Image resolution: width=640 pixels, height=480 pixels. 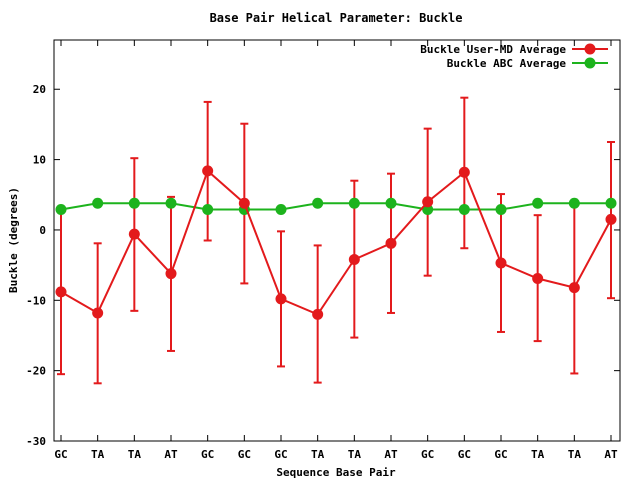 What do you see at coordinates (36, 300) in the screenshot?
I see `y-tick-label: -10` at bounding box center [36, 300].